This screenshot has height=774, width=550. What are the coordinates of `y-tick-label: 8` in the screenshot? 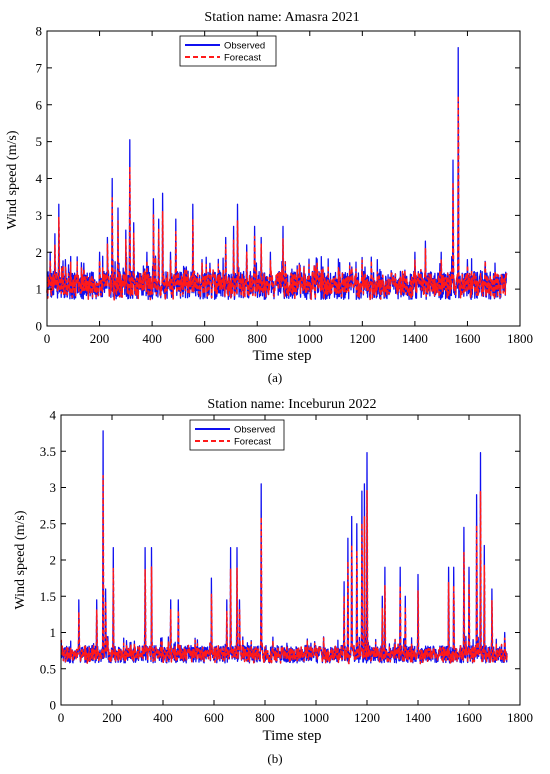 It's located at (39, 31).